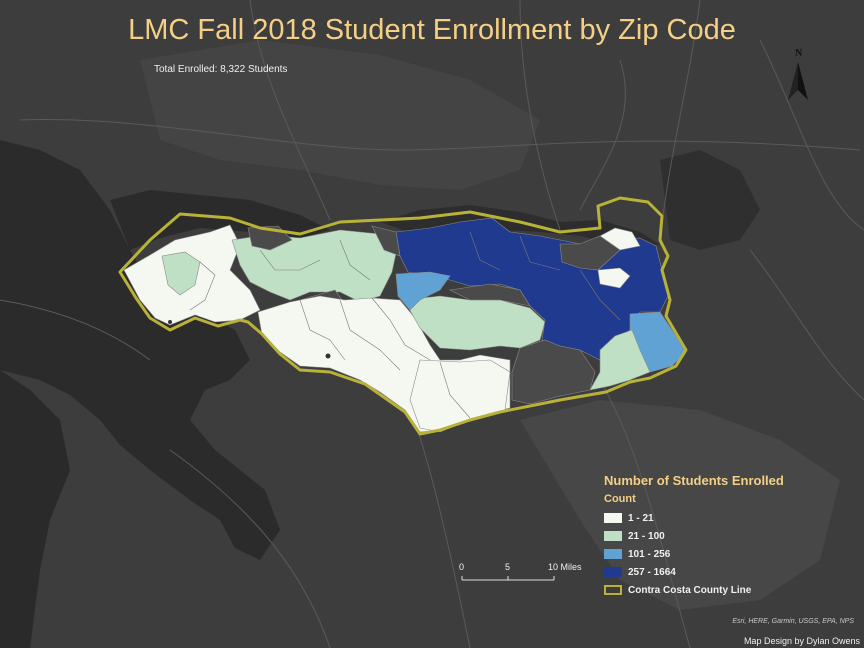 The image size is (864, 648). I want to click on legend-item-boundary: Contra Costa County Line, so click(694, 590).